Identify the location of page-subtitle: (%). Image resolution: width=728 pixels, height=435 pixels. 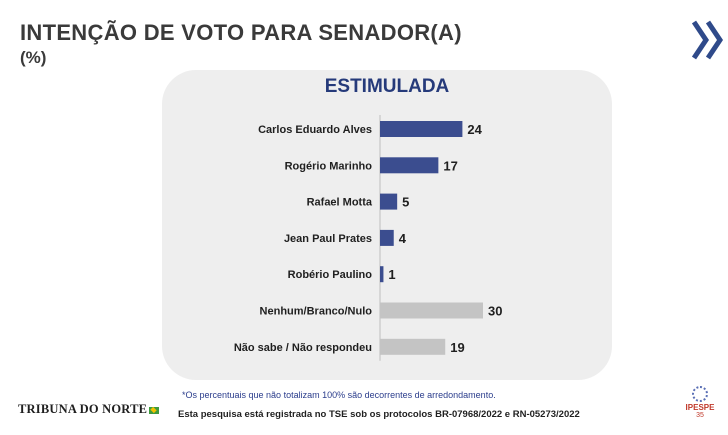
(33, 57).